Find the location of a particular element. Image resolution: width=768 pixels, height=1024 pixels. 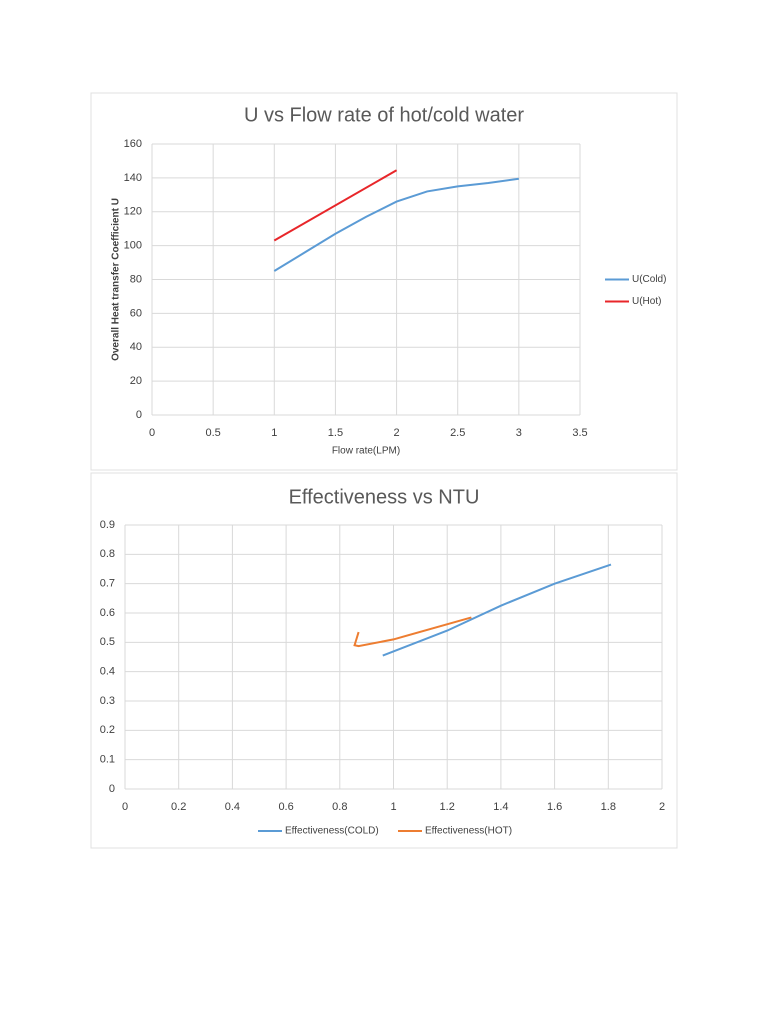

y-tick-label: 40 is located at coordinates (136, 347).